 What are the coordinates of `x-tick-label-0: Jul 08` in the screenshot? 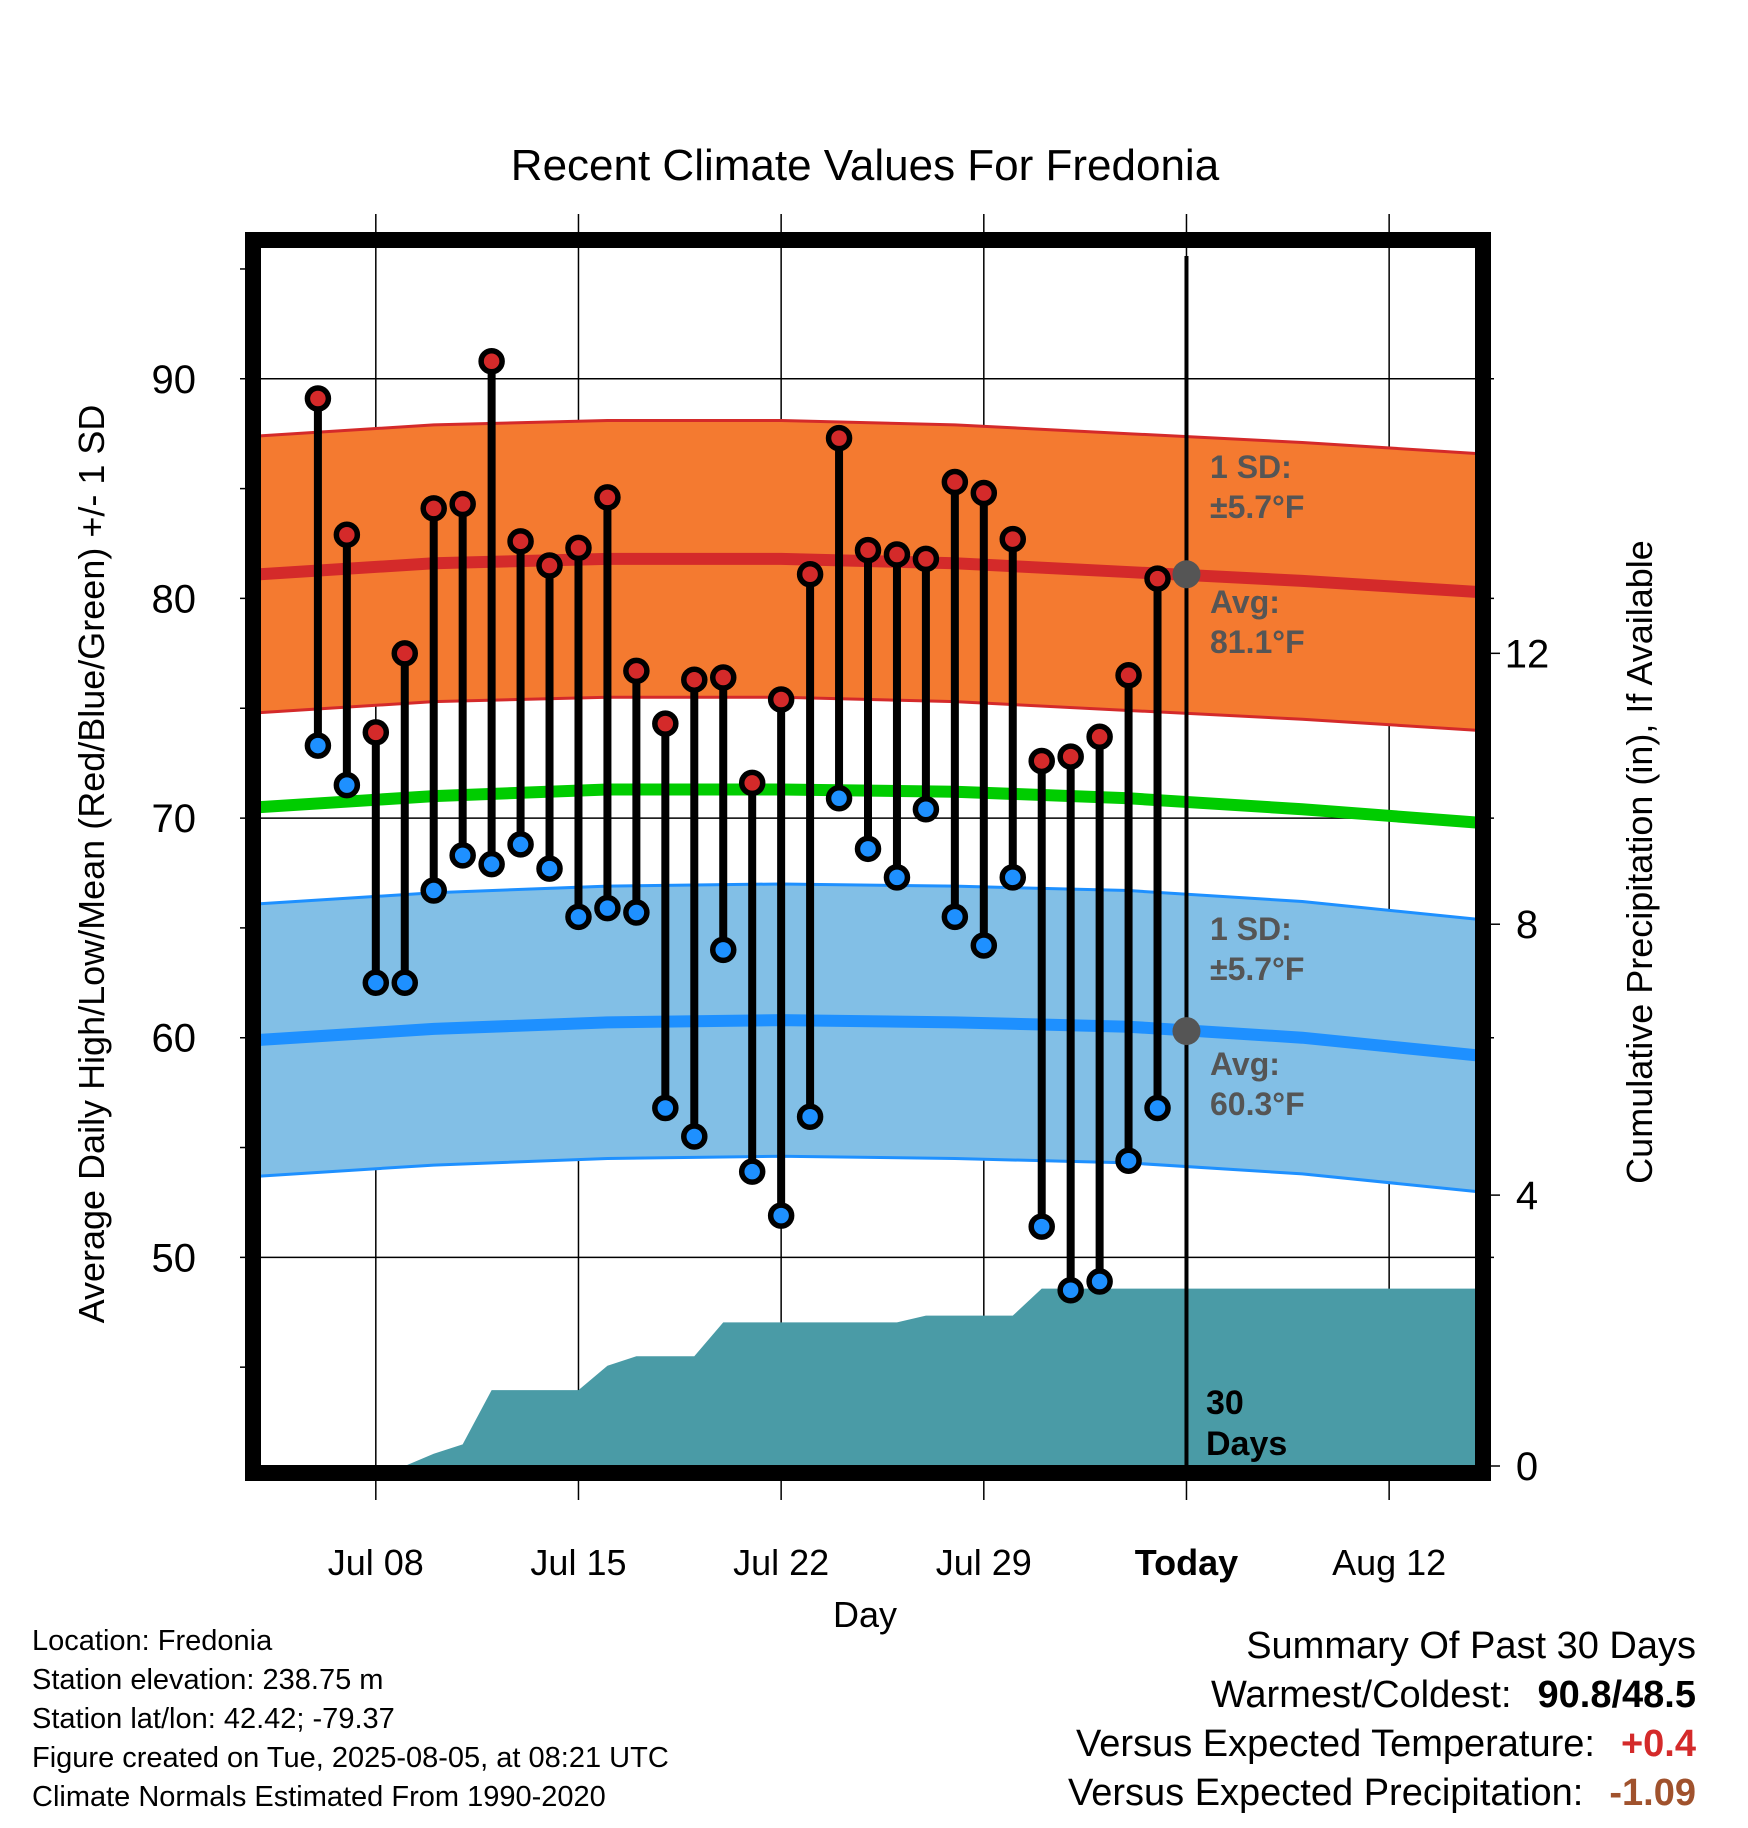 It's located at (376, 1562).